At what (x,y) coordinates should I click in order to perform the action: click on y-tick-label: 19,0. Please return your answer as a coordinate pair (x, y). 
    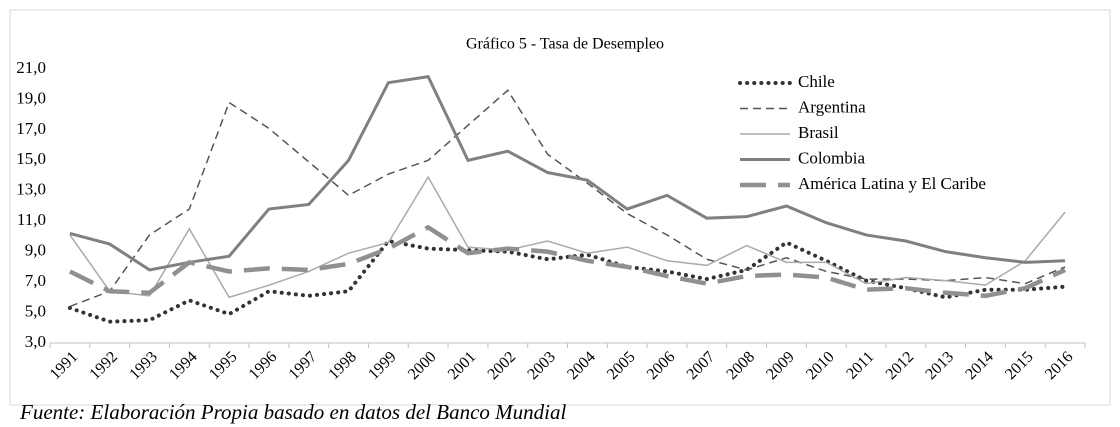
    Looking at the image, I should click on (31, 97).